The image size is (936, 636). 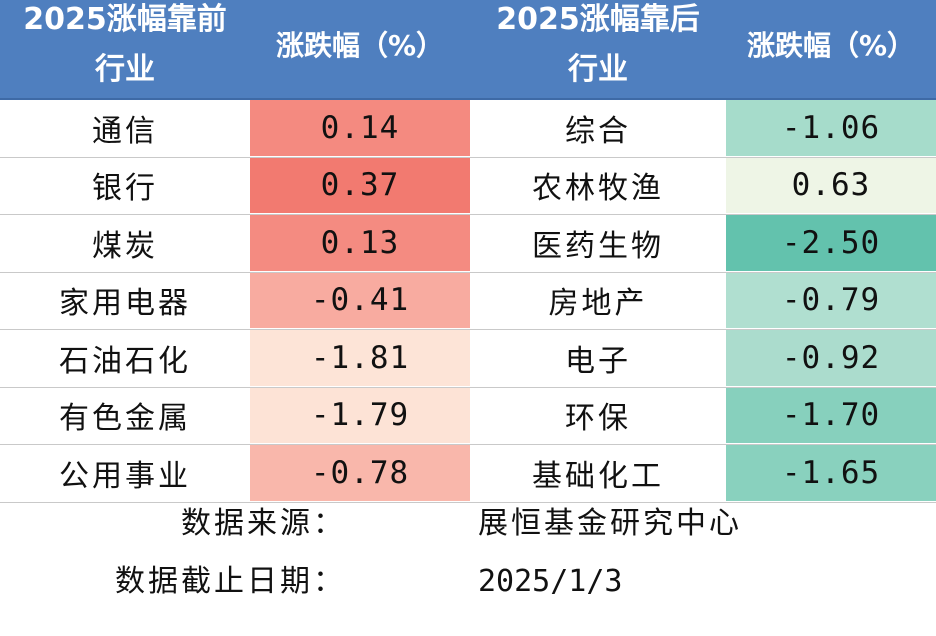 I want to click on left-industry-cell: 通信, so click(x=125, y=131).